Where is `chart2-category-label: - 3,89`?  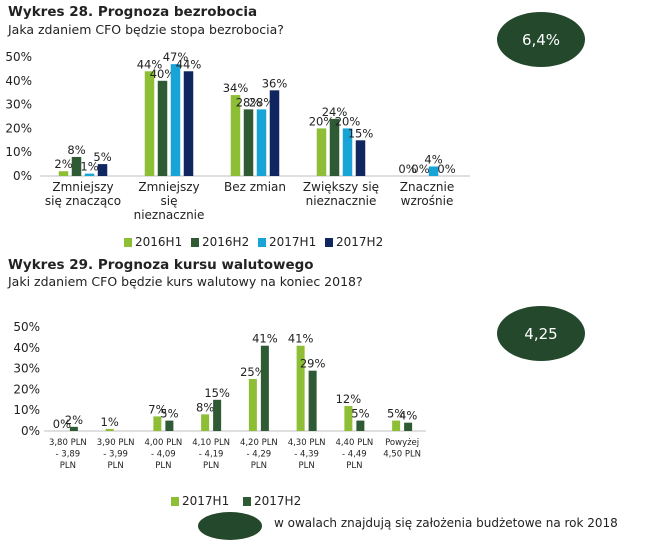 chart2-category-label: - 3,89 is located at coordinates (68, 455).